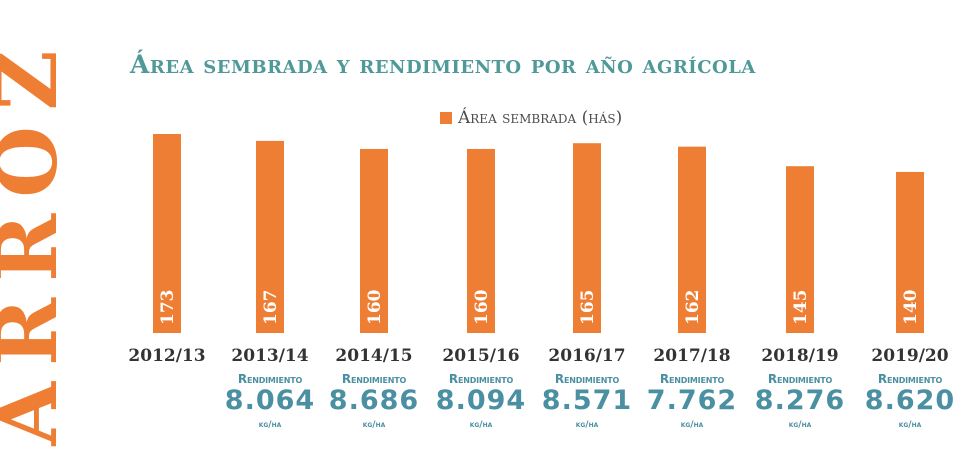 The height and width of the screenshot is (471, 977). Describe the element at coordinates (270, 356) in the screenshot. I see `category-label: 2013/14` at that location.